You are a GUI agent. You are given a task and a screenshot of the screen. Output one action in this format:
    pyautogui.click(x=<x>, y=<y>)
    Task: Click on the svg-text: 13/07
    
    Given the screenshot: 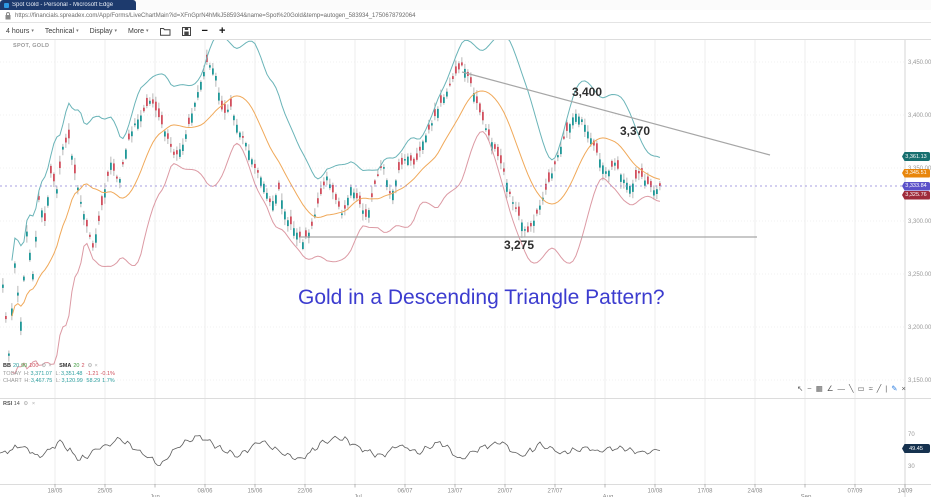 What is the action you would take?
    pyautogui.click(x=455, y=492)
    